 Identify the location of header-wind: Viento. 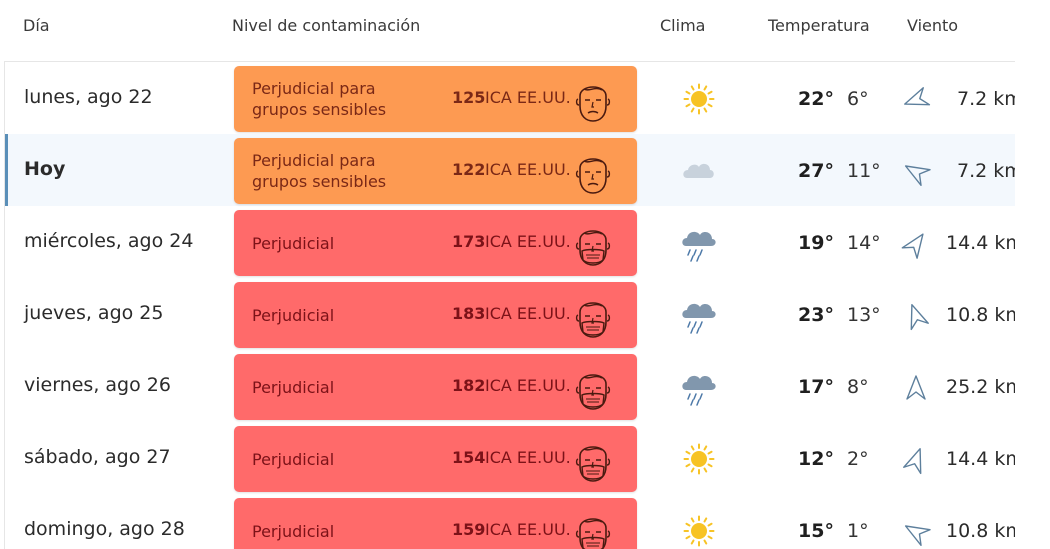
(933, 25).